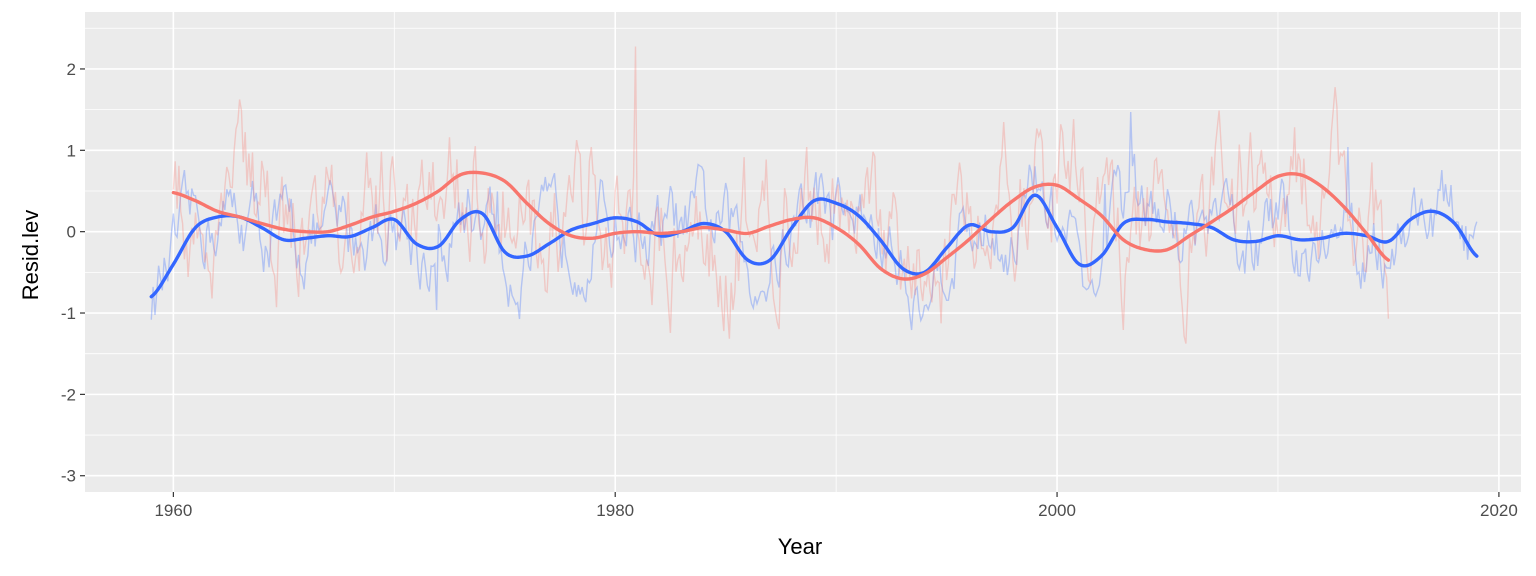  Describe the element at coordinates (68, 313) in the screenshot. I see `y-tick-label: -1` at that location.